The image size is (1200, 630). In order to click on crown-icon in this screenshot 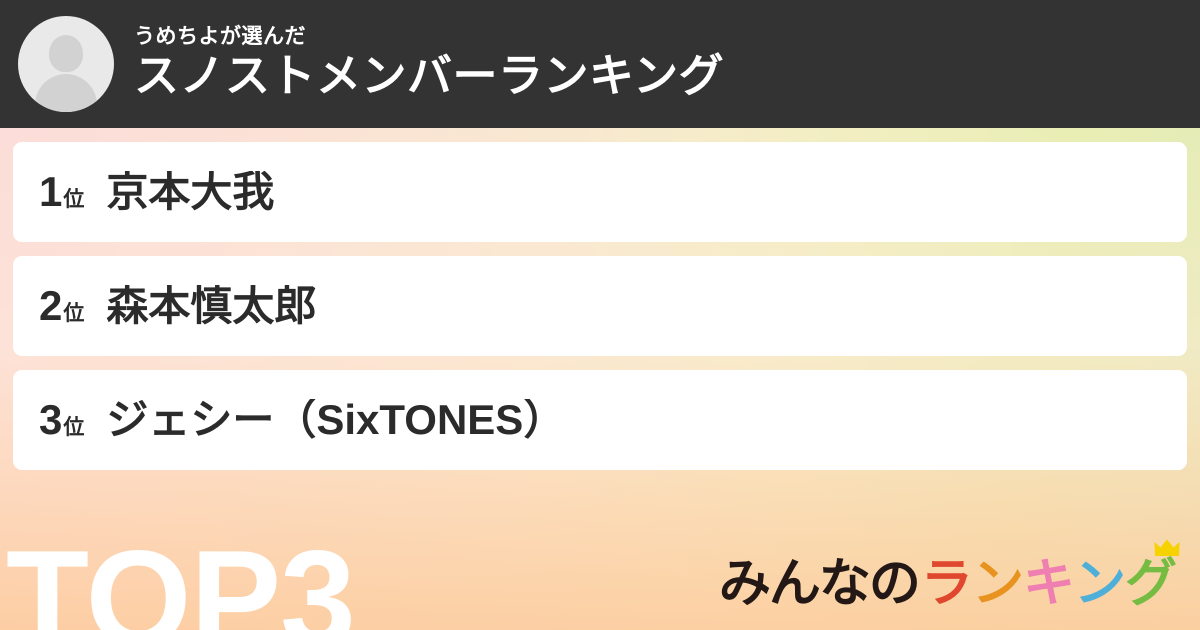, I will do `click(1167, 547)`.